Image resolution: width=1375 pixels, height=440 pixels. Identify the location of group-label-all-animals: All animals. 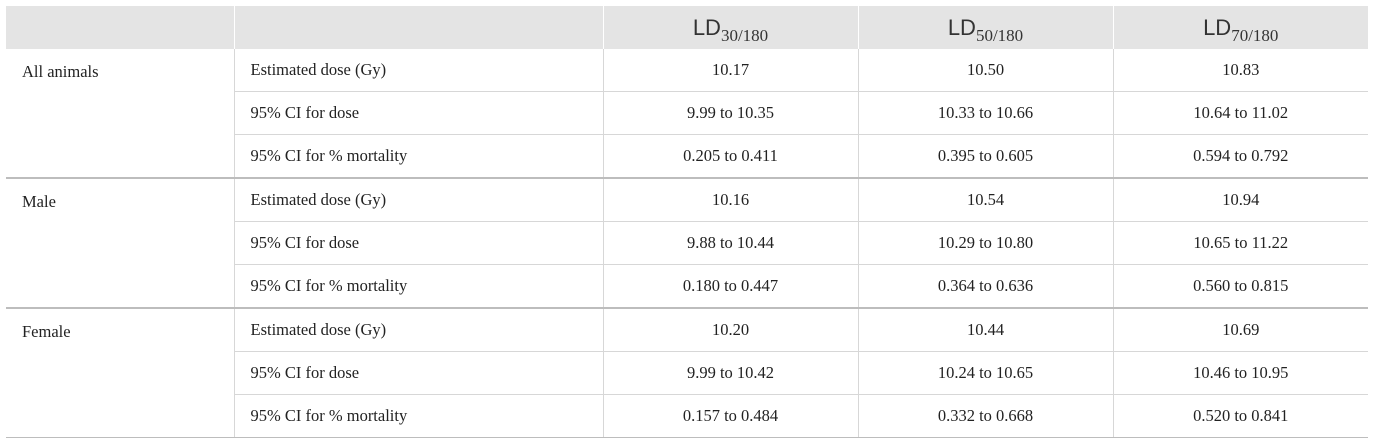
(120, 114).